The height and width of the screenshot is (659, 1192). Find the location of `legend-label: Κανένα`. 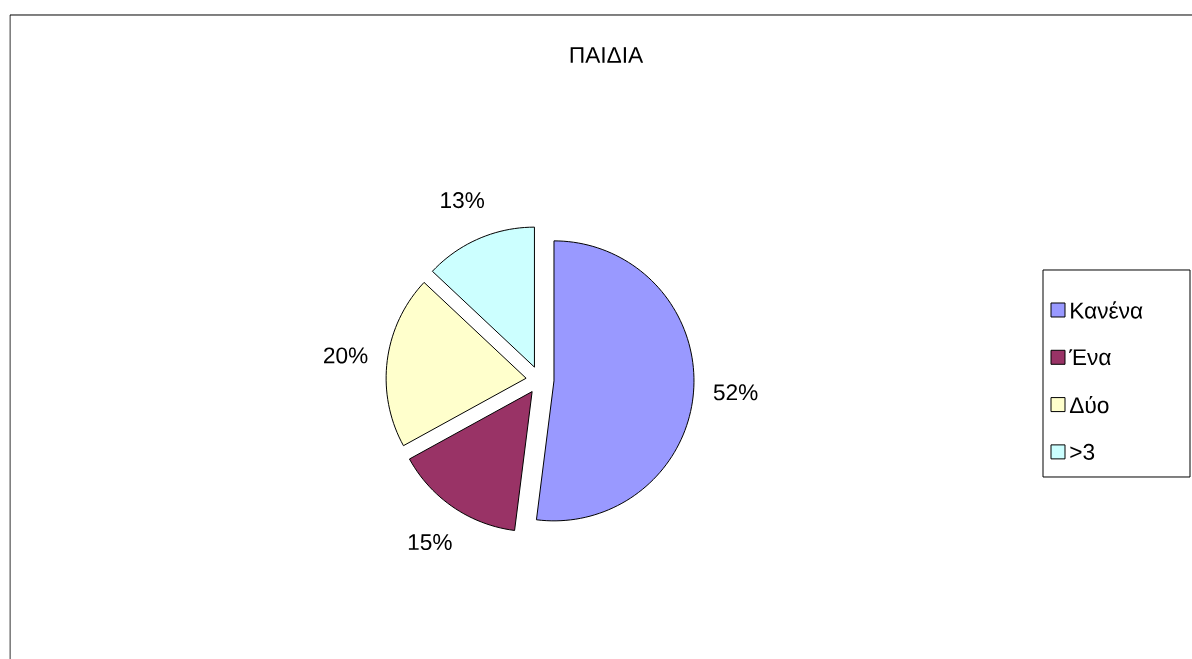

legend-label: Κανένα is located at coordinates (1107, 310).